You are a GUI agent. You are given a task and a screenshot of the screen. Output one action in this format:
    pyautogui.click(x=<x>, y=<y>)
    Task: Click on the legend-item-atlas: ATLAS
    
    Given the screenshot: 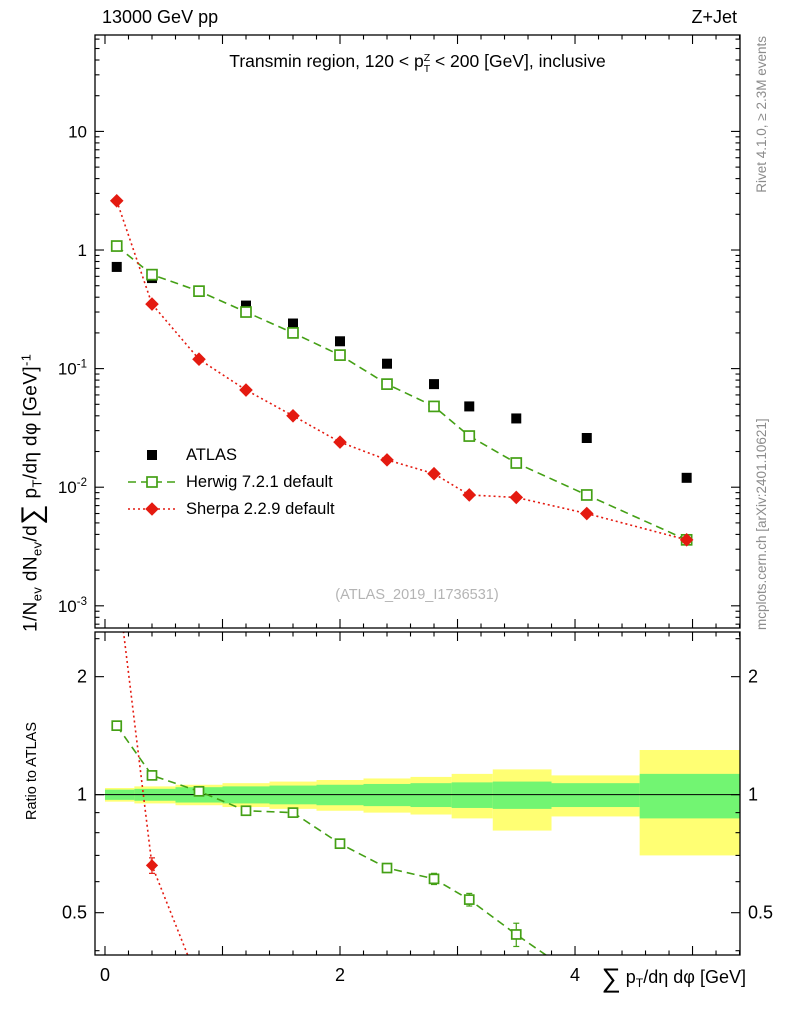 What is the action you would take?
    pyautogui.click(x=212, y=455)
    